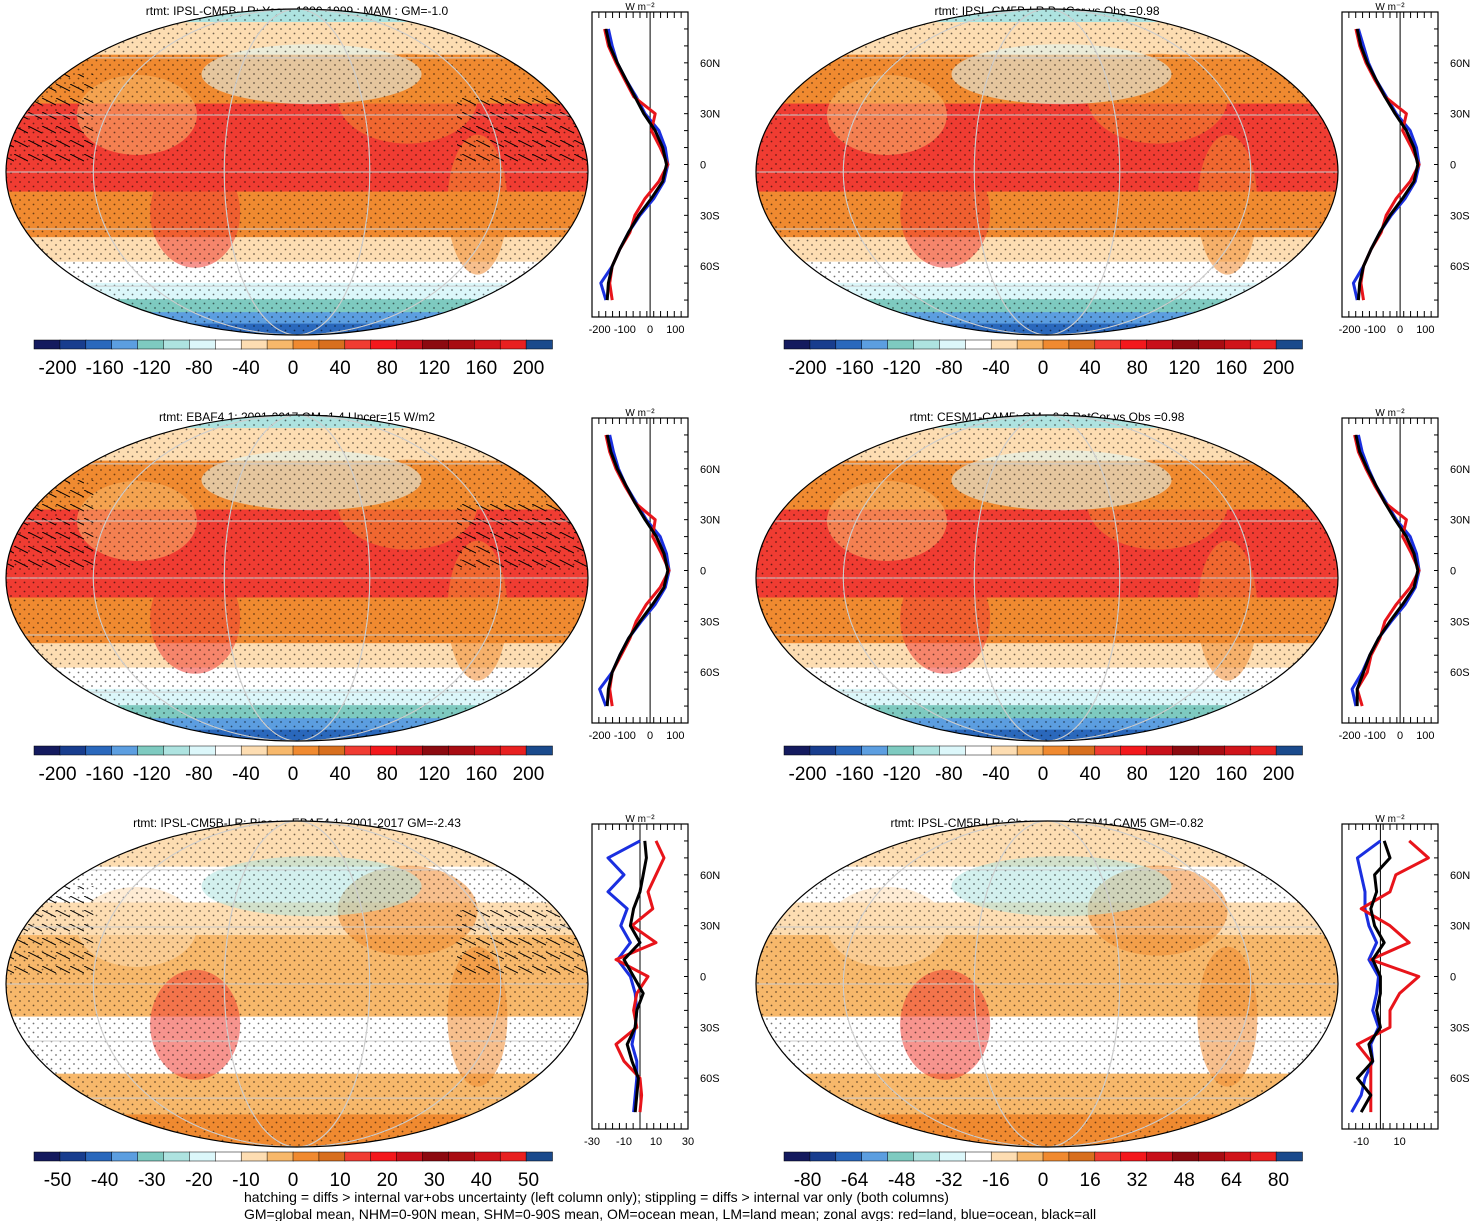  Describe the element at coordinates (656, 1142) in the screenshot. I see `x-tick-label: 10` at that location.